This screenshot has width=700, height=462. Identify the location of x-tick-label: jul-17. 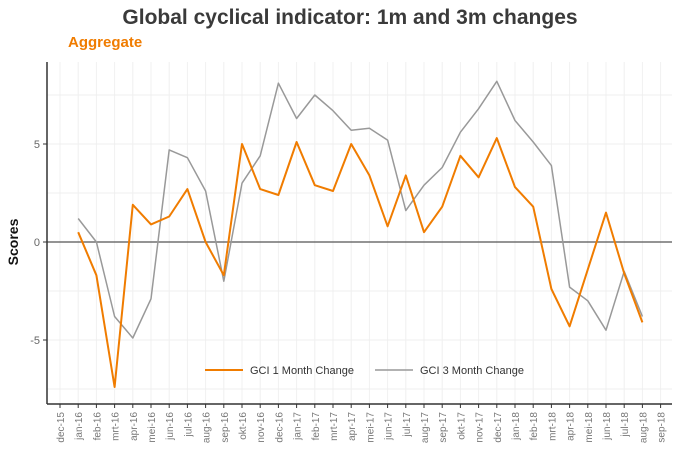
(407, 425).